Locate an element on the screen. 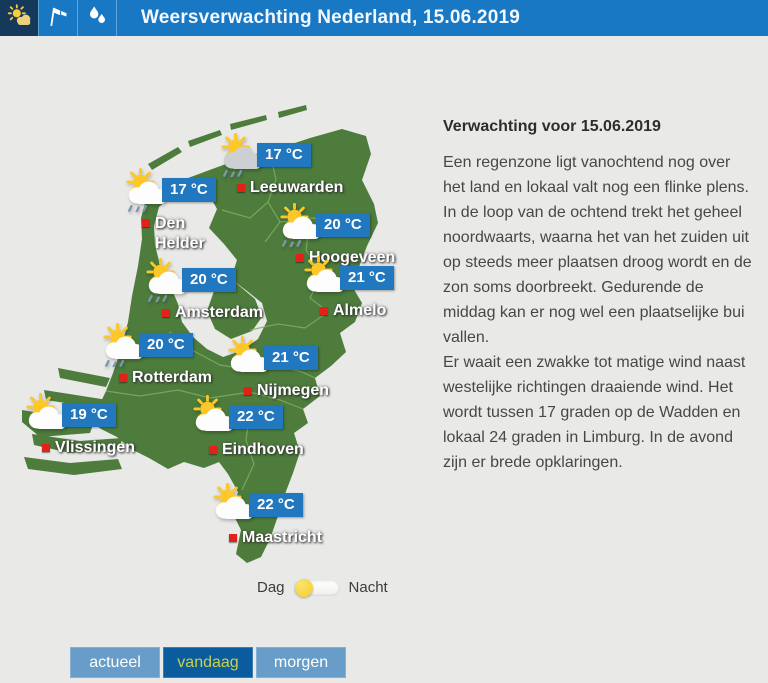 Image resolution: width=768 pixels, height=683 pixels. header: Weersverwachting Nederland, 15.06.2019 is located at coordinates (384, 18).